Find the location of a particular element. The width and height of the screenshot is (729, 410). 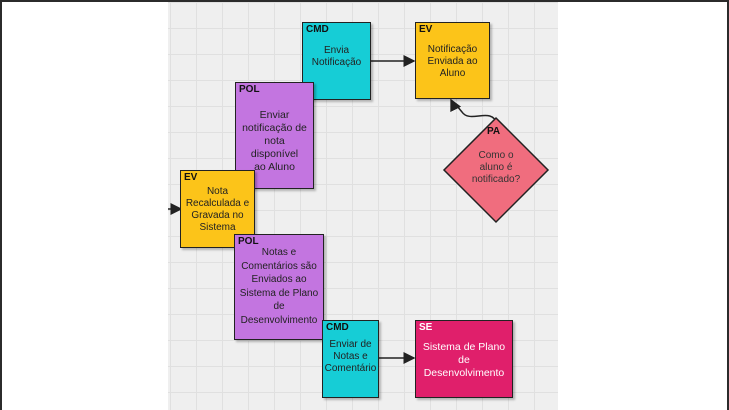

event-card-notificacao-enviada: EV Notificação Enviada ao Aluno is located at coordinates (452, 60).